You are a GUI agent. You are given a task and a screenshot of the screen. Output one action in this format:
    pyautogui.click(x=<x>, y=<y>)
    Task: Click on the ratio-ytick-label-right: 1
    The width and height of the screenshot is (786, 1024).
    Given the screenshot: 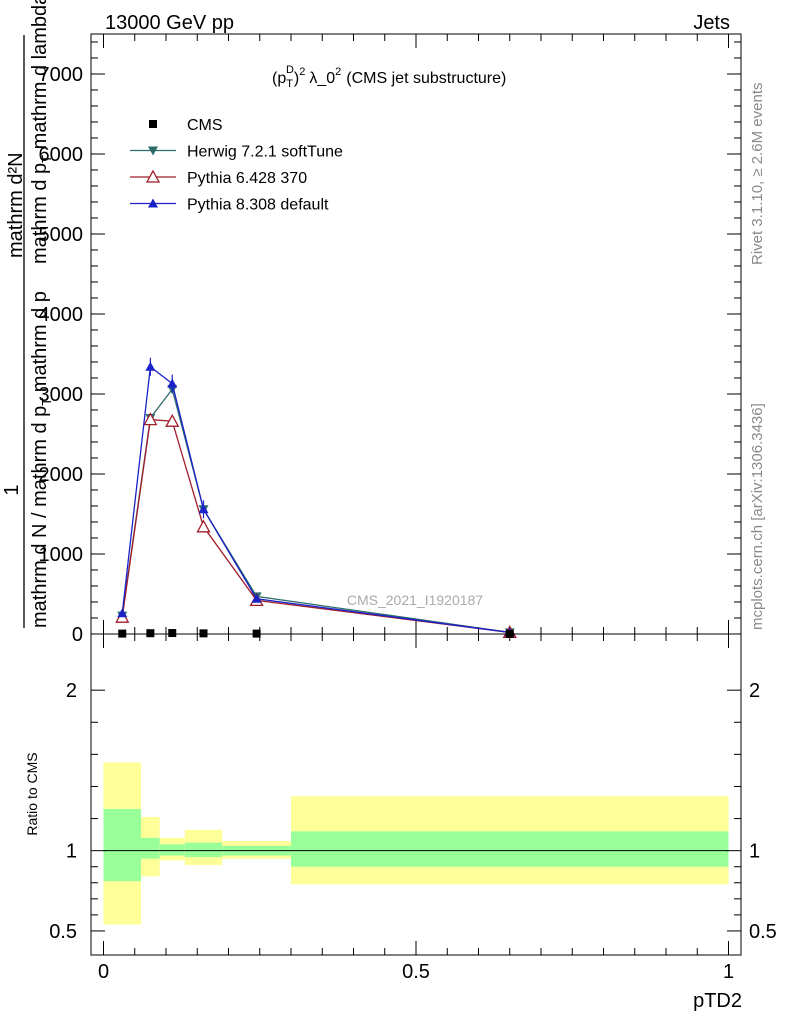 What is the action you would take?
    pyautogui.click(x=754, y=852)
    